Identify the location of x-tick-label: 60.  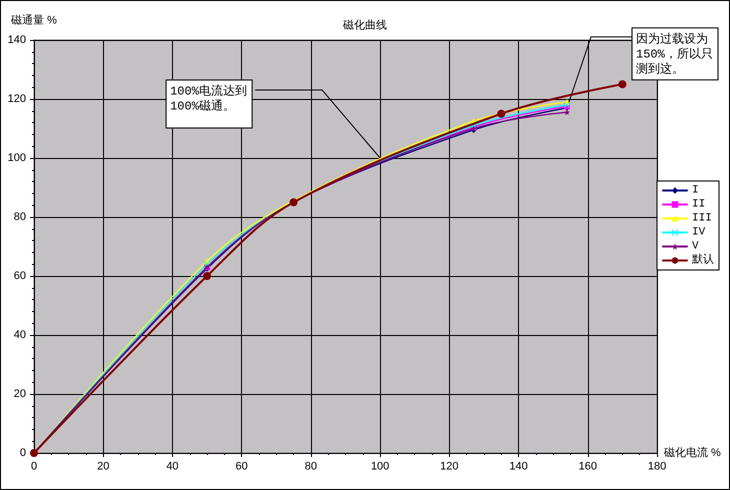
(242, 466).